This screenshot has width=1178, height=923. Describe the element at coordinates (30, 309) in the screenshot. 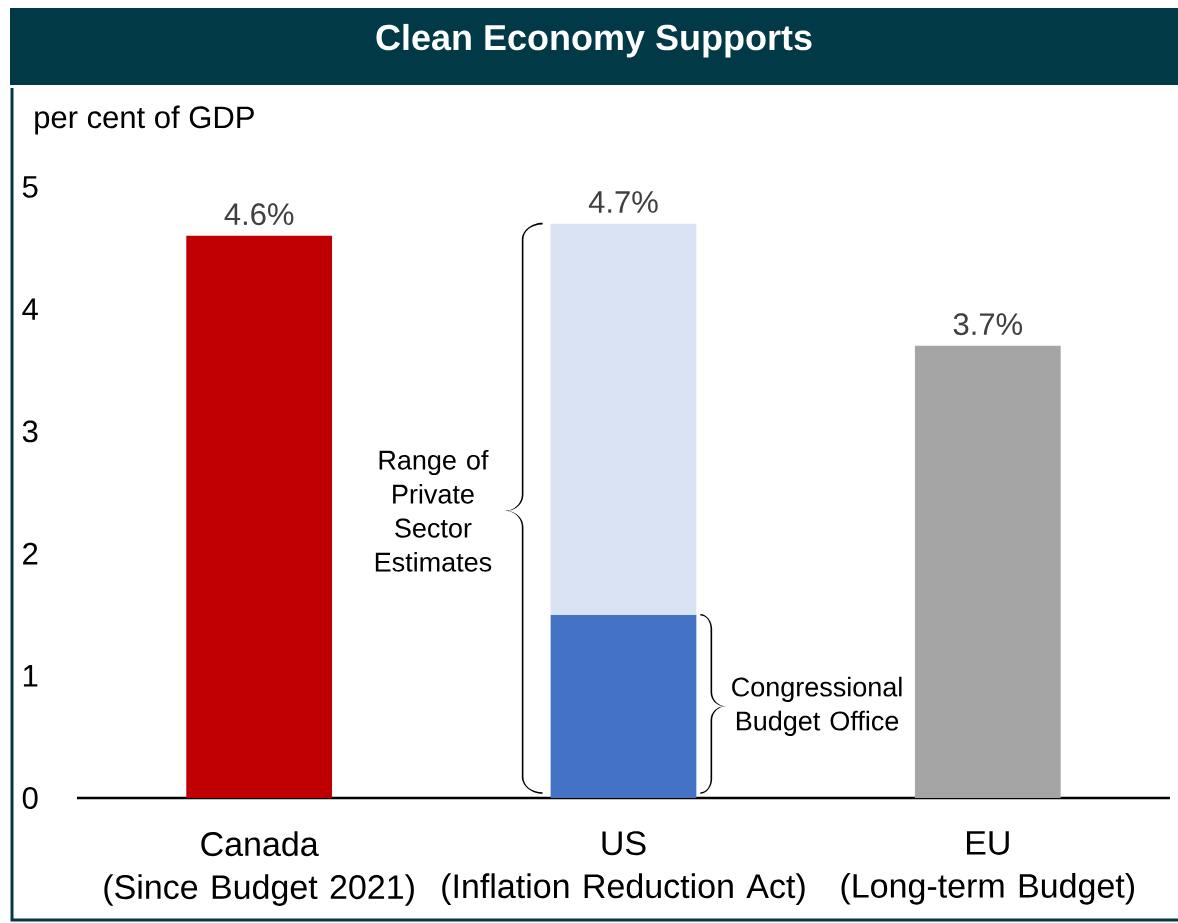

I see `y-tick-label: 4` at that location.